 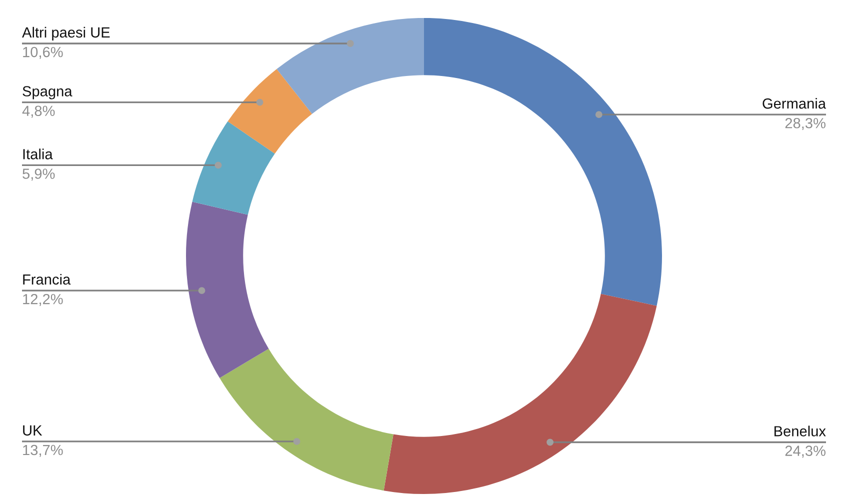 I want to click on slice-label: Francia, so click(x=47, y=279).